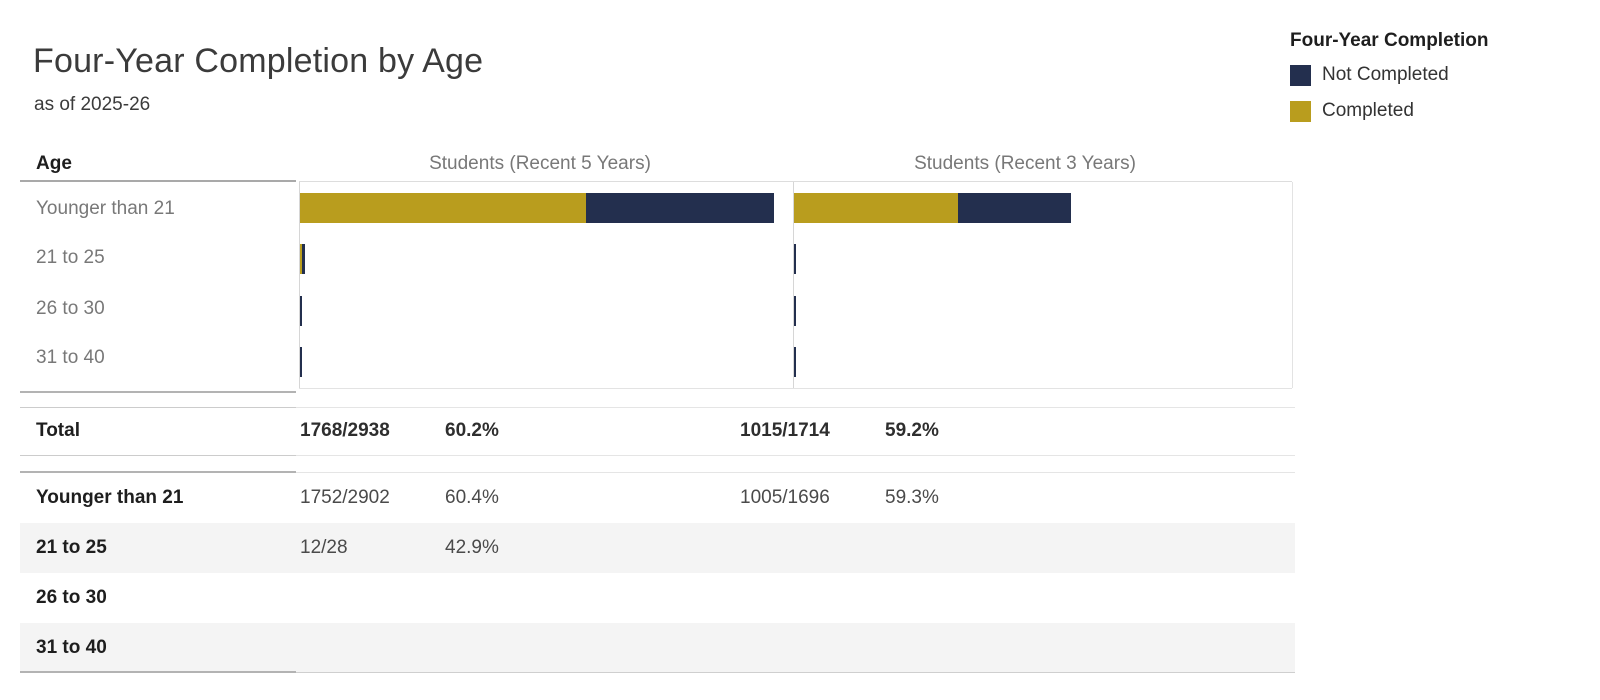  Describe the element at coordinates (795, 455) in the screenshot. I see `total-bottom-divider-right` at that location.